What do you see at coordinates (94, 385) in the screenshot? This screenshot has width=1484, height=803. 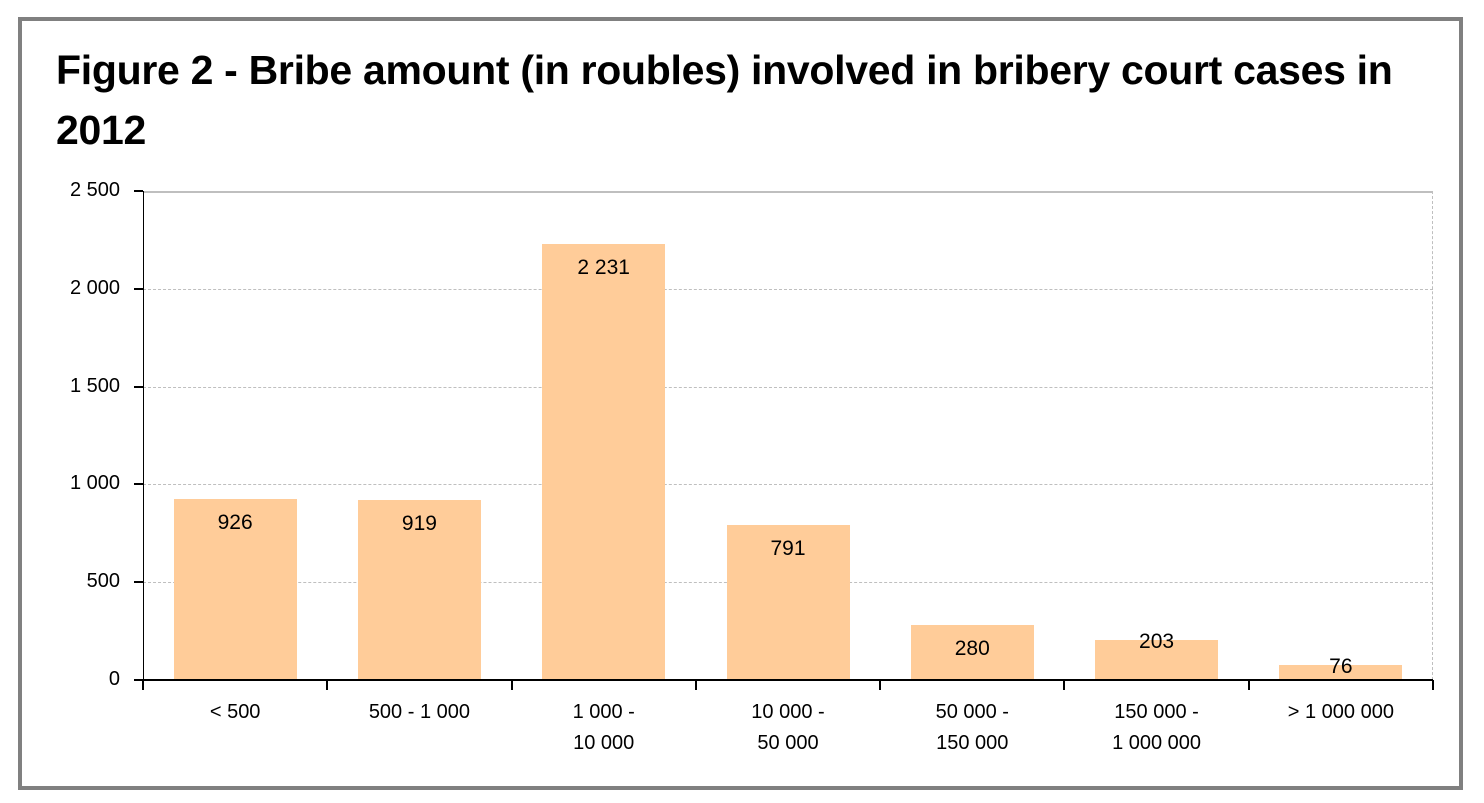 I see `y-tick-label: 1 500` at bounding box center [94, 385].